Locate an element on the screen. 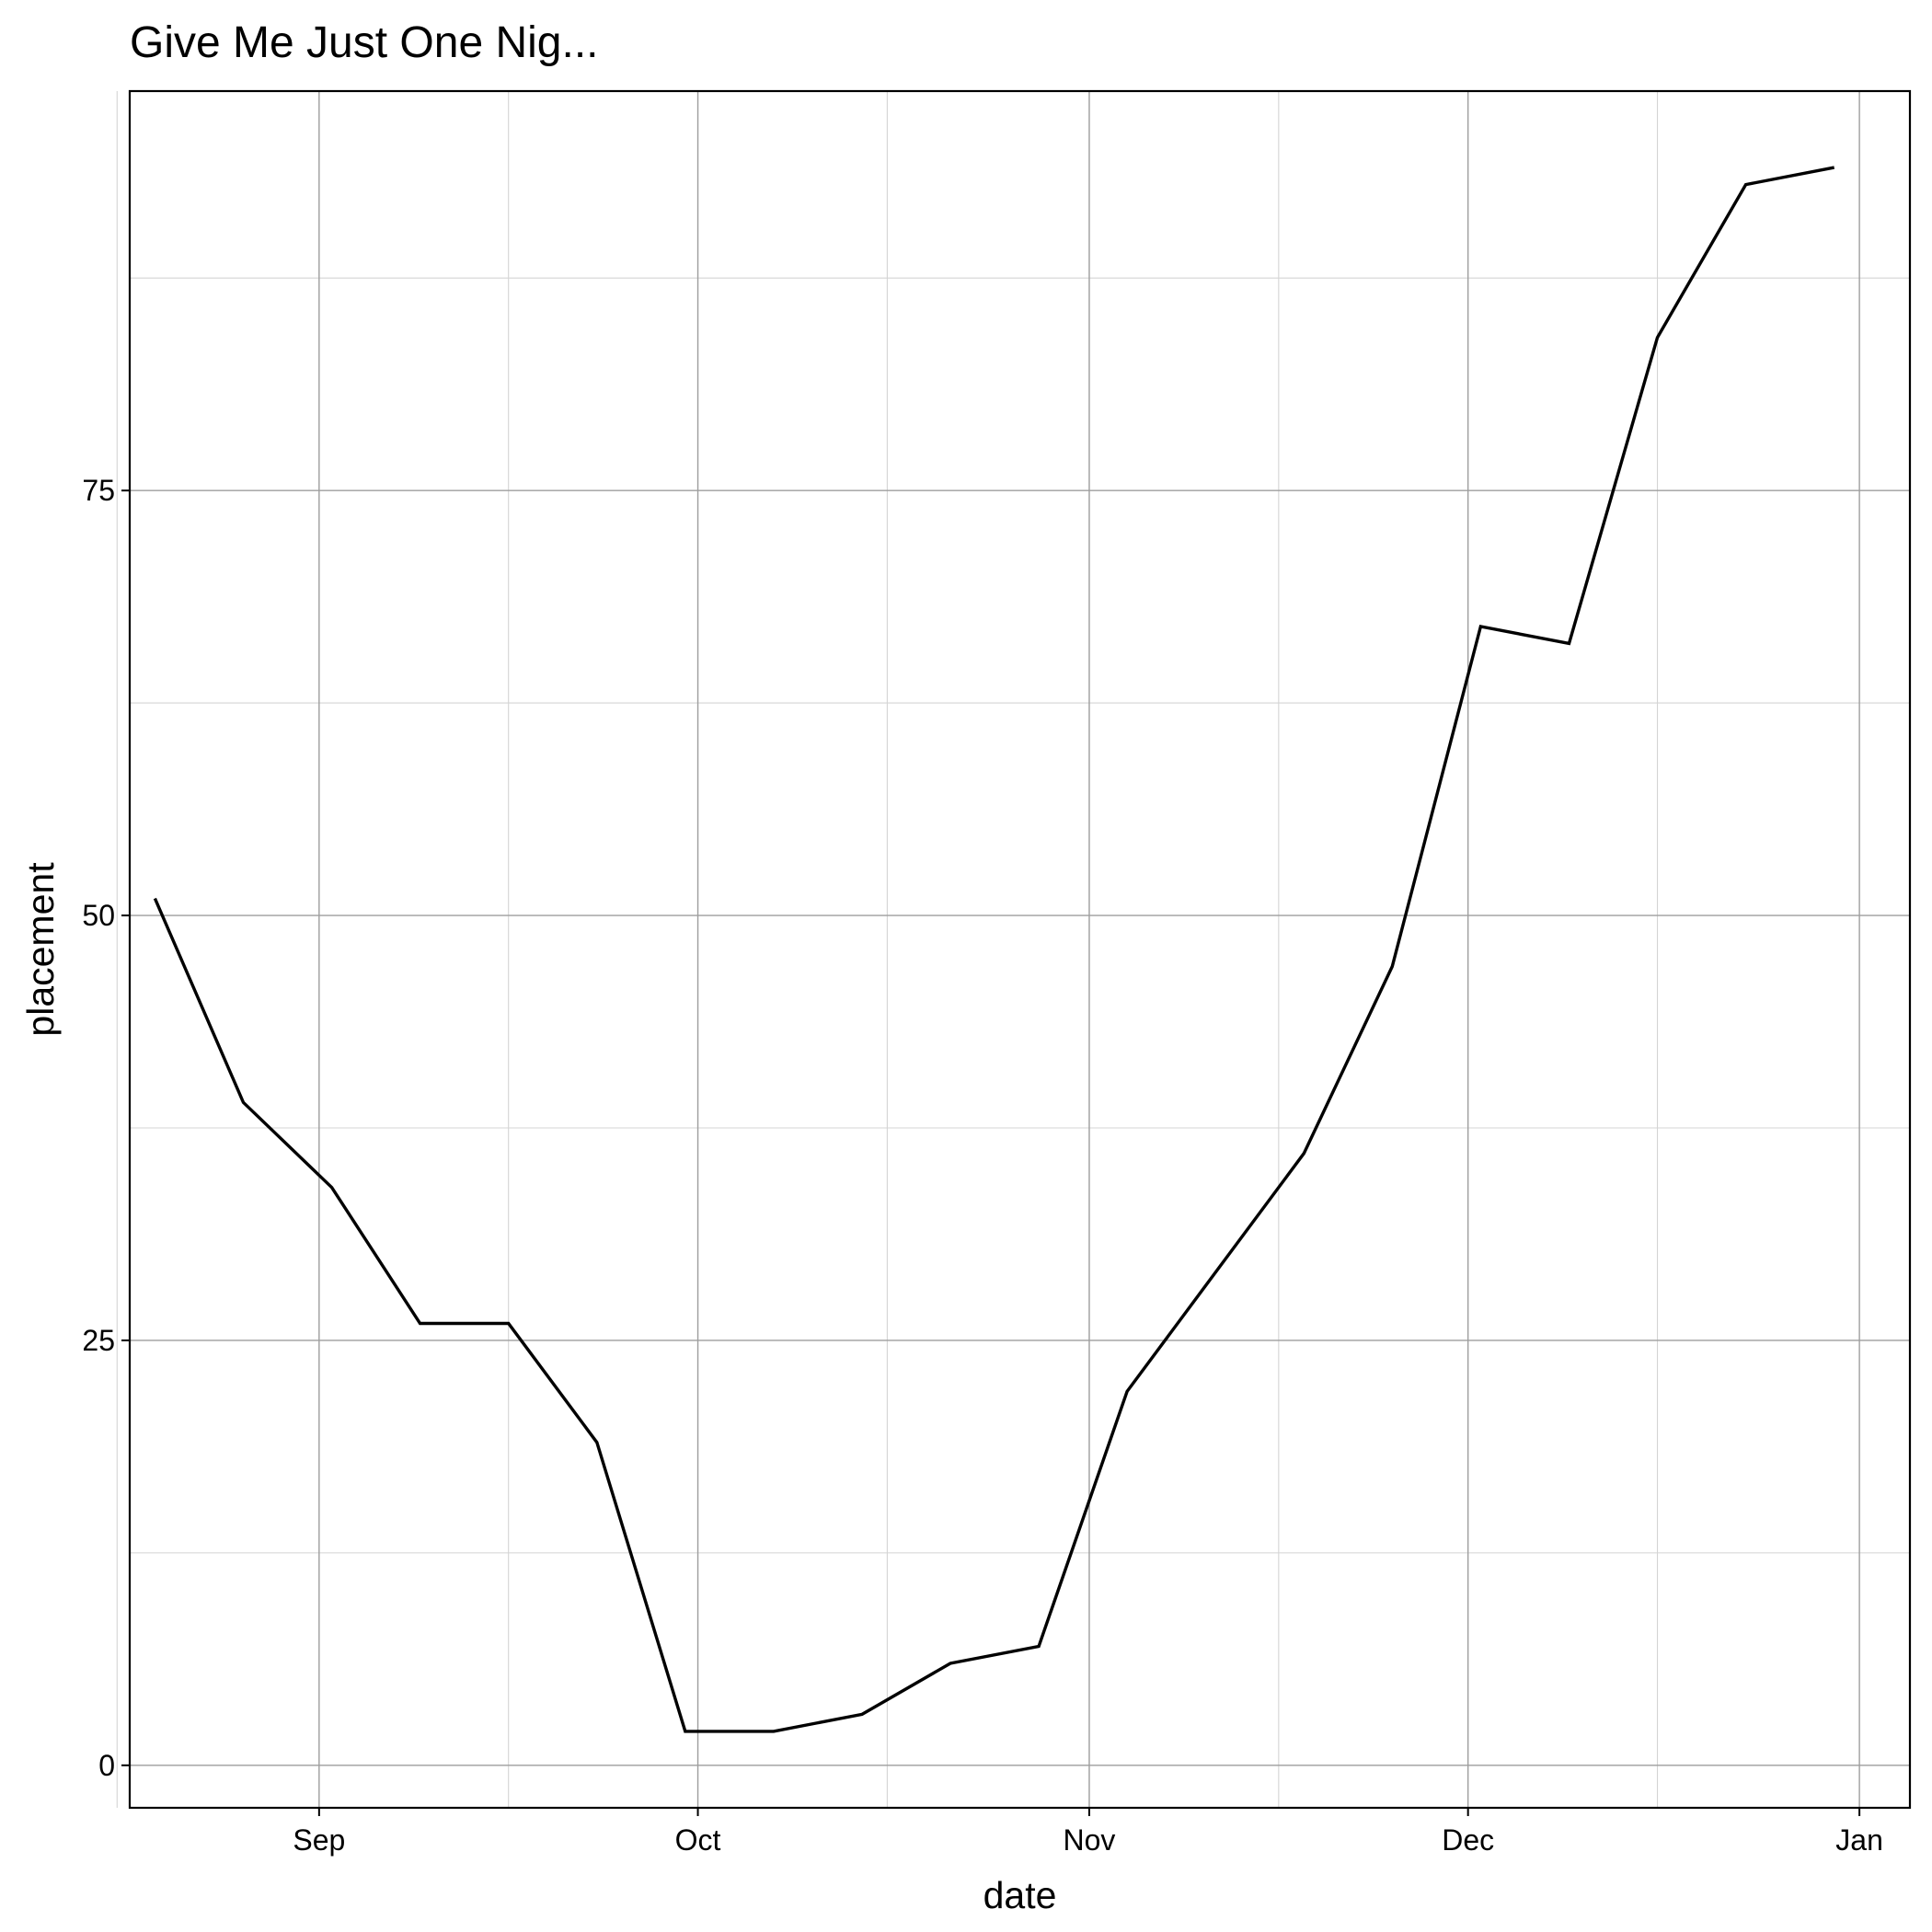  y-tick-label: 0 is located at coordinates (106, 1765).